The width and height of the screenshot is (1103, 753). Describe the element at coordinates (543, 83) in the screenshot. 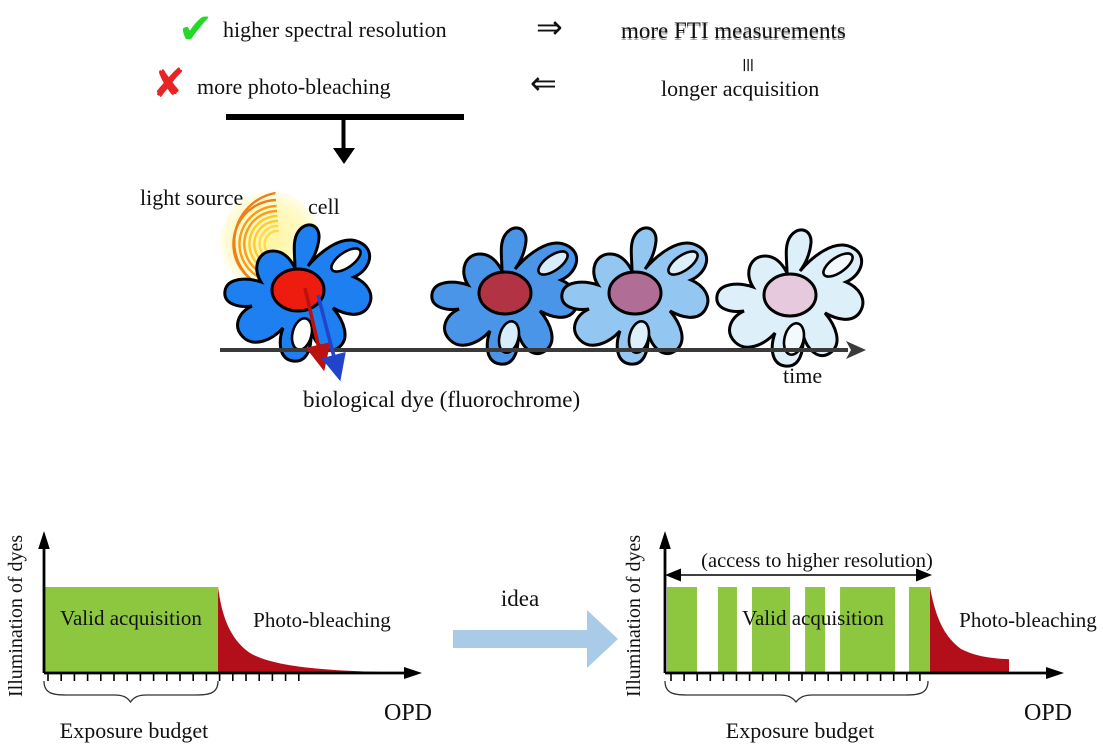

I see `implies-left-icon: ⇐` at that location.